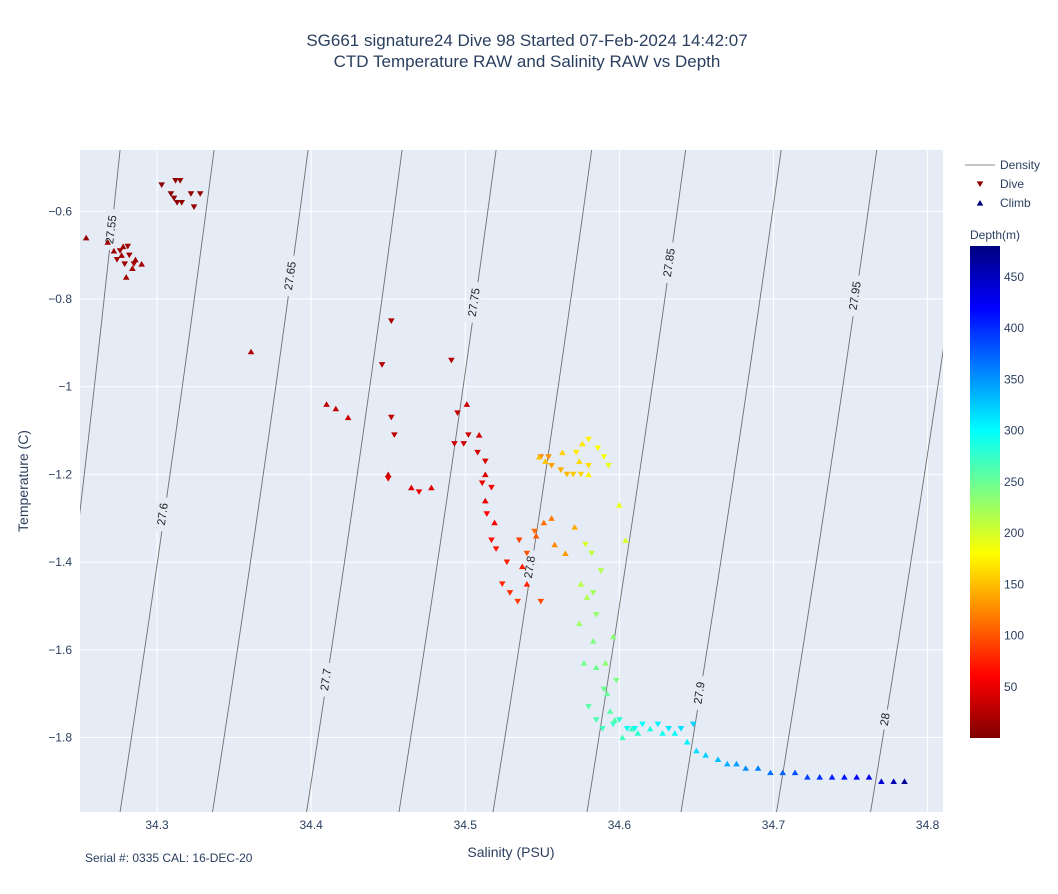 Image resolution: width=1058 pixels, height=894 pixels. I want to click on density-contour-label: 28, so click(886, 719).